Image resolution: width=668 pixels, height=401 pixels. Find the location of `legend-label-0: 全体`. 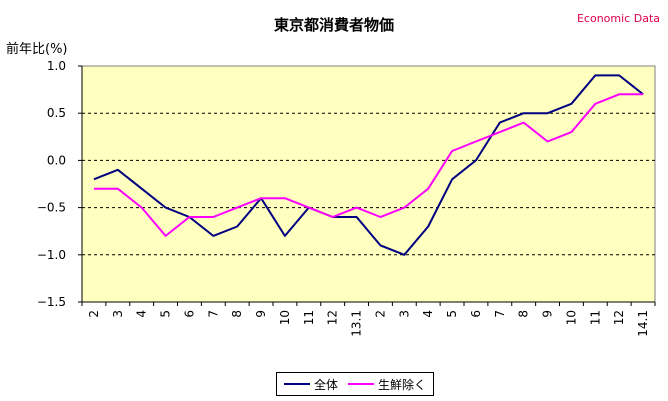

legend-label-0: 全体 is located at coordinates (325, 384).